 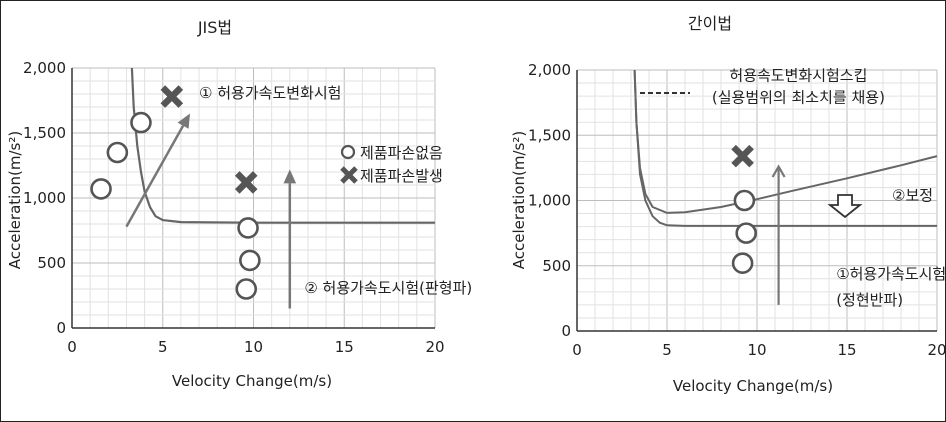 What do you see at coordinates (742, 156) in the screenshot?
I see `simple-cross-point` at bounding box center [742, 156].